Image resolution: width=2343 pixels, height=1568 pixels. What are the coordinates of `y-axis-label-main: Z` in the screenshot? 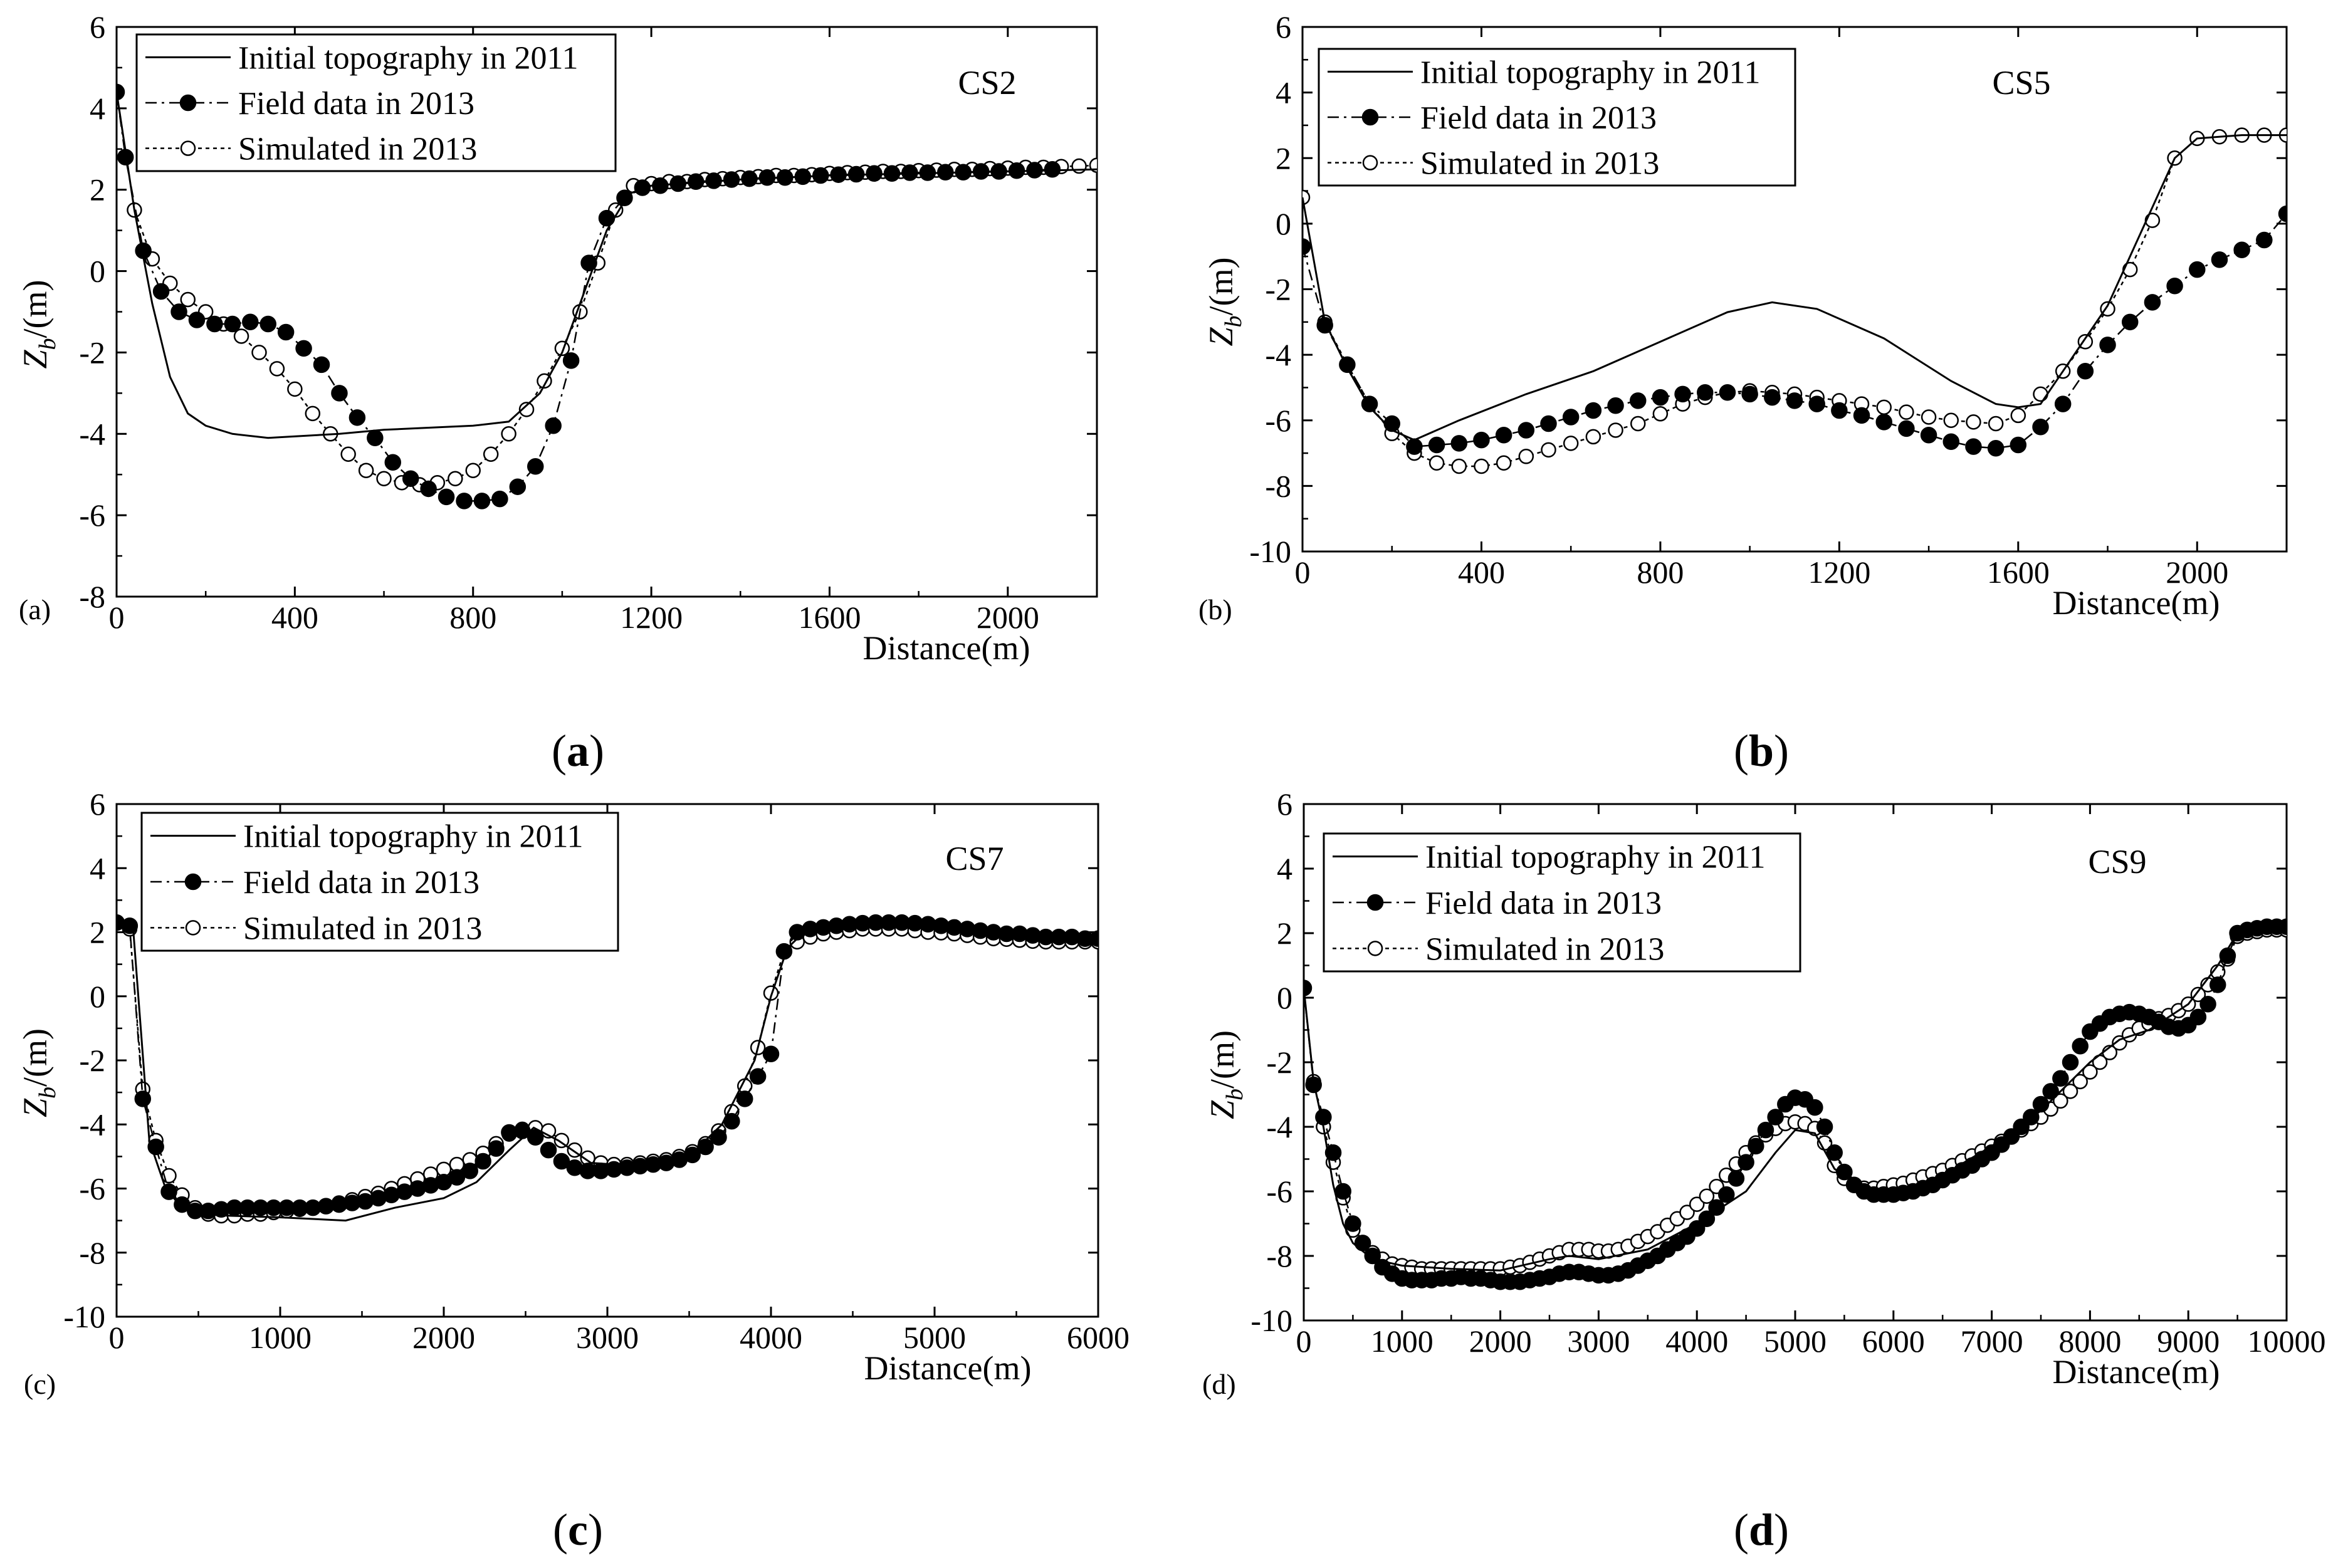 It's located at (35, 1107).